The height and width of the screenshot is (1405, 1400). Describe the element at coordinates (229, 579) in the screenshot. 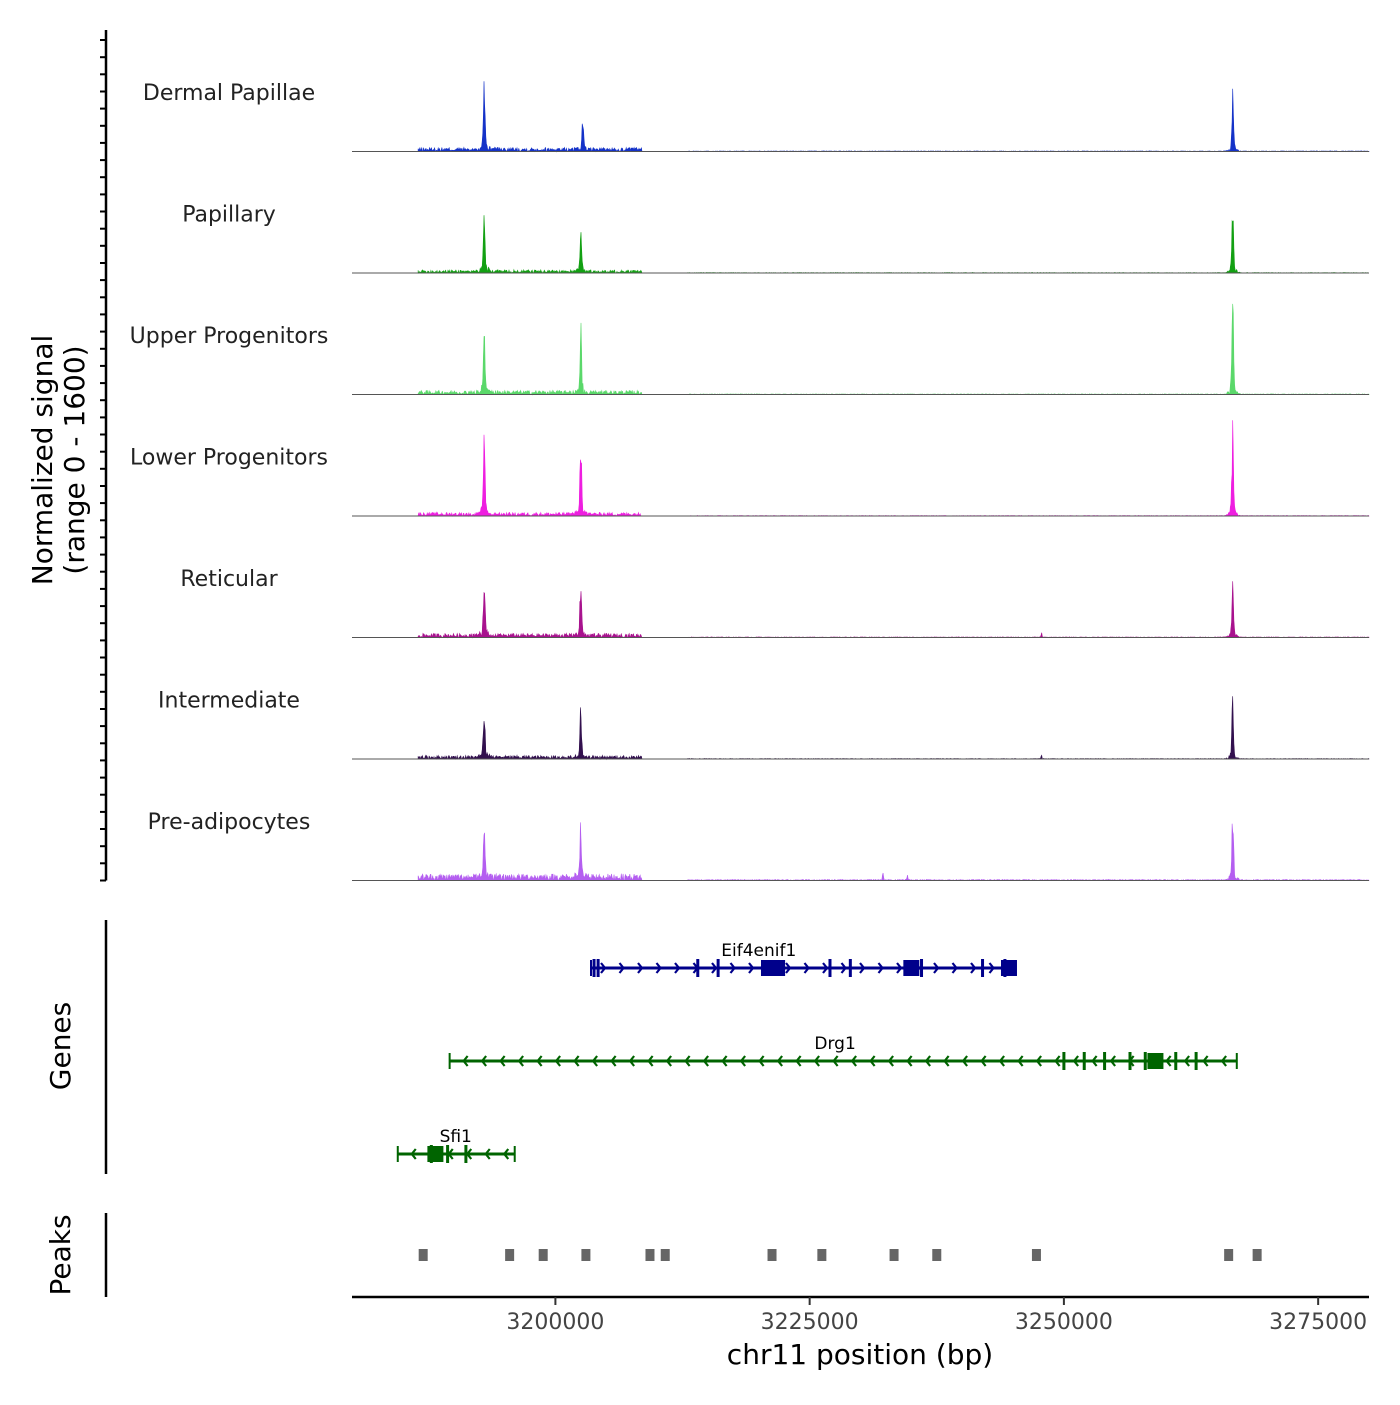

I see `track-label: Reticular` at that location.